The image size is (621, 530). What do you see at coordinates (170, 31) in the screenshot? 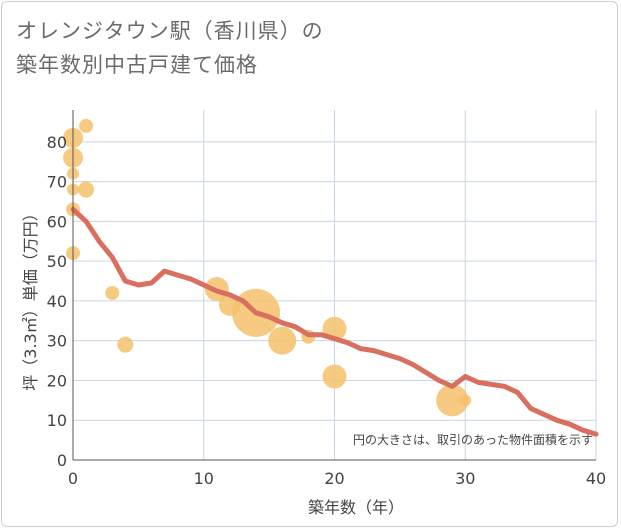
I see `title-line-1: オレンジタウン駅（香川県）の` at bounding box center [170, 31].